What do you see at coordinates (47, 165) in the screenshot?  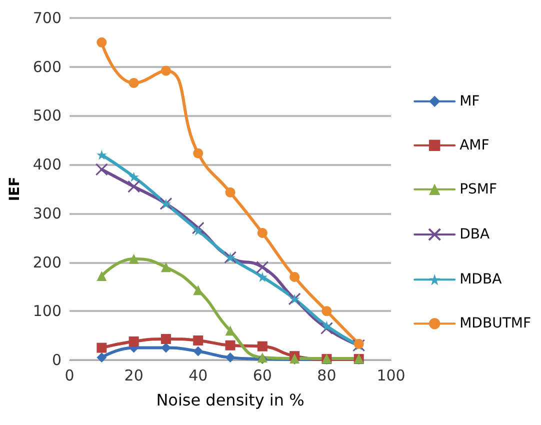 I see `y-tick-label: 400` at bounding box center [47, 165].